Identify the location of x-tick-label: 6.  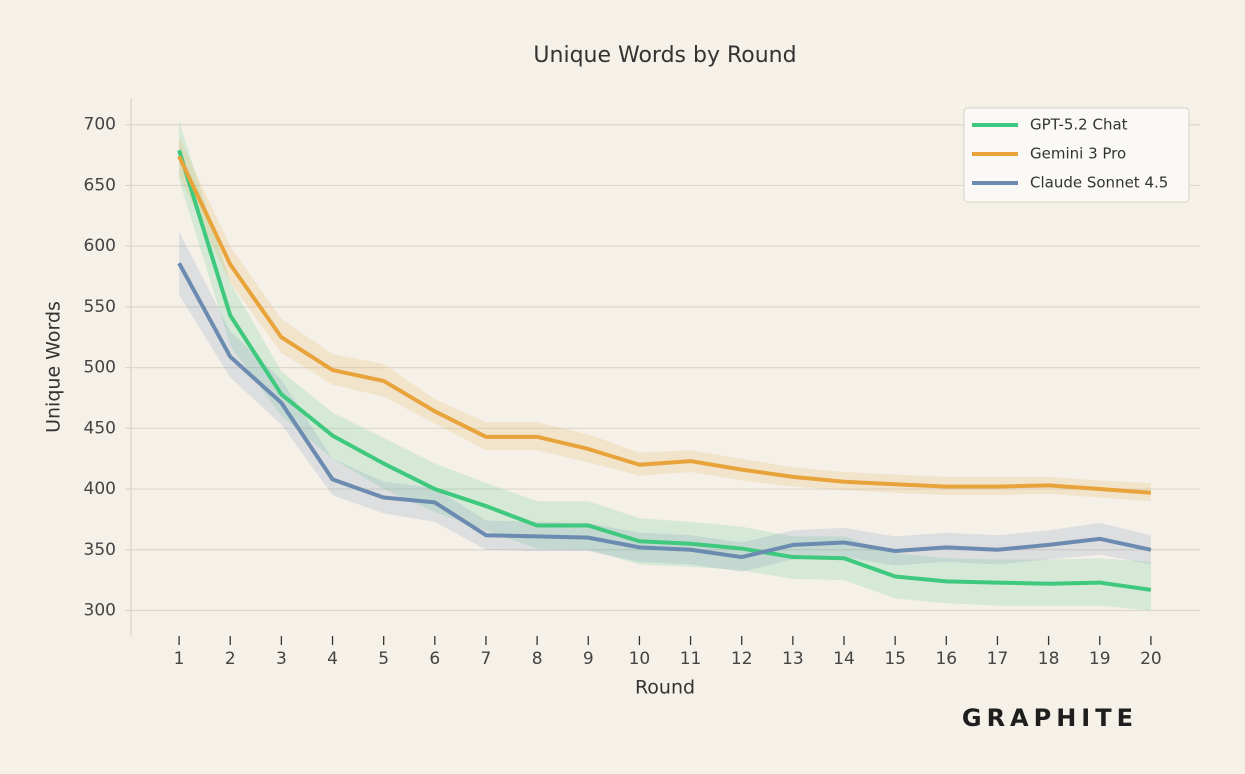
(434, 659).